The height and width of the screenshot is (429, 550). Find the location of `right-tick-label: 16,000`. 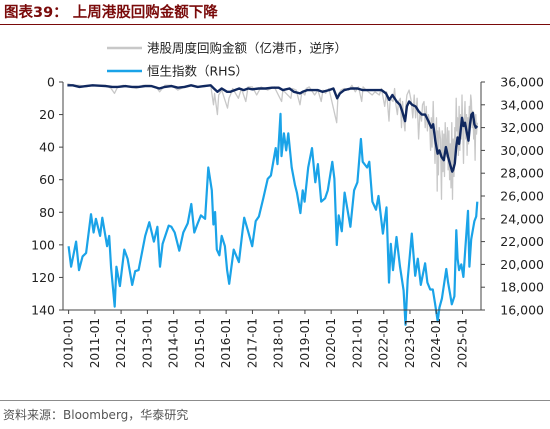

right-tick-label: 16,000 is located at coordinates (522, 310).